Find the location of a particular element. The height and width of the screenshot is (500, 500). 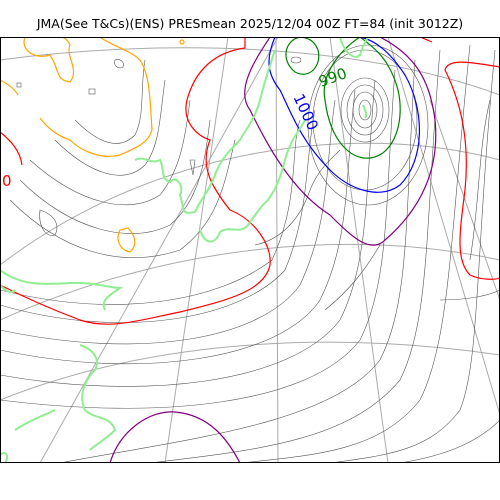

low-pressure-rings is located at coordinates (359, 125).